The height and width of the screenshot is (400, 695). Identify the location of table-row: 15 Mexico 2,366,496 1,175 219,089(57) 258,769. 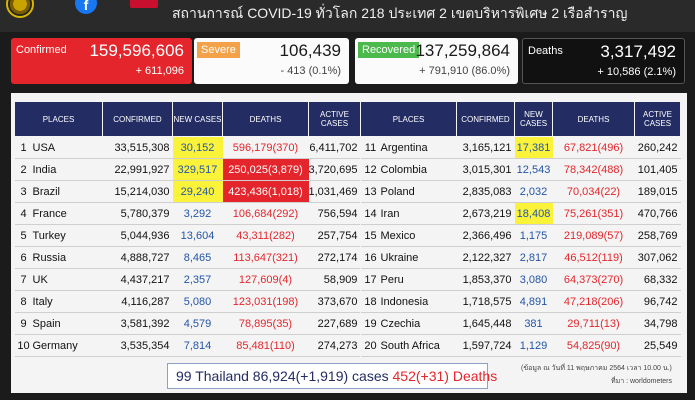
(520, 235).